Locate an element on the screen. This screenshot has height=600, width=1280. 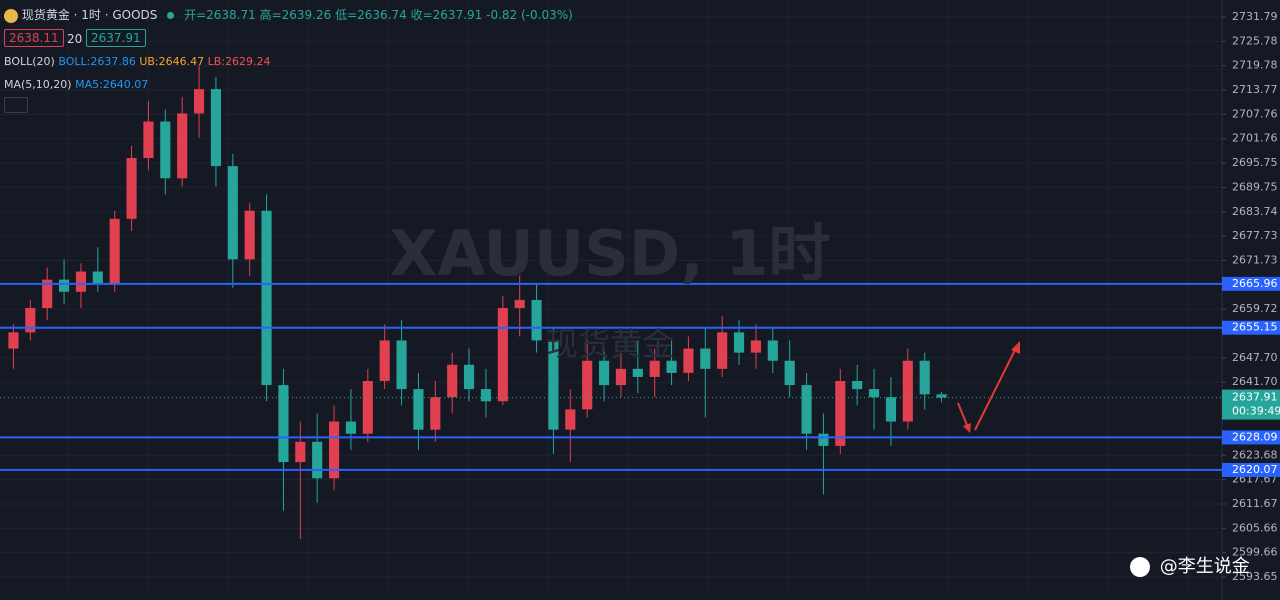
collapse-button is located at coordinates (16, 105).